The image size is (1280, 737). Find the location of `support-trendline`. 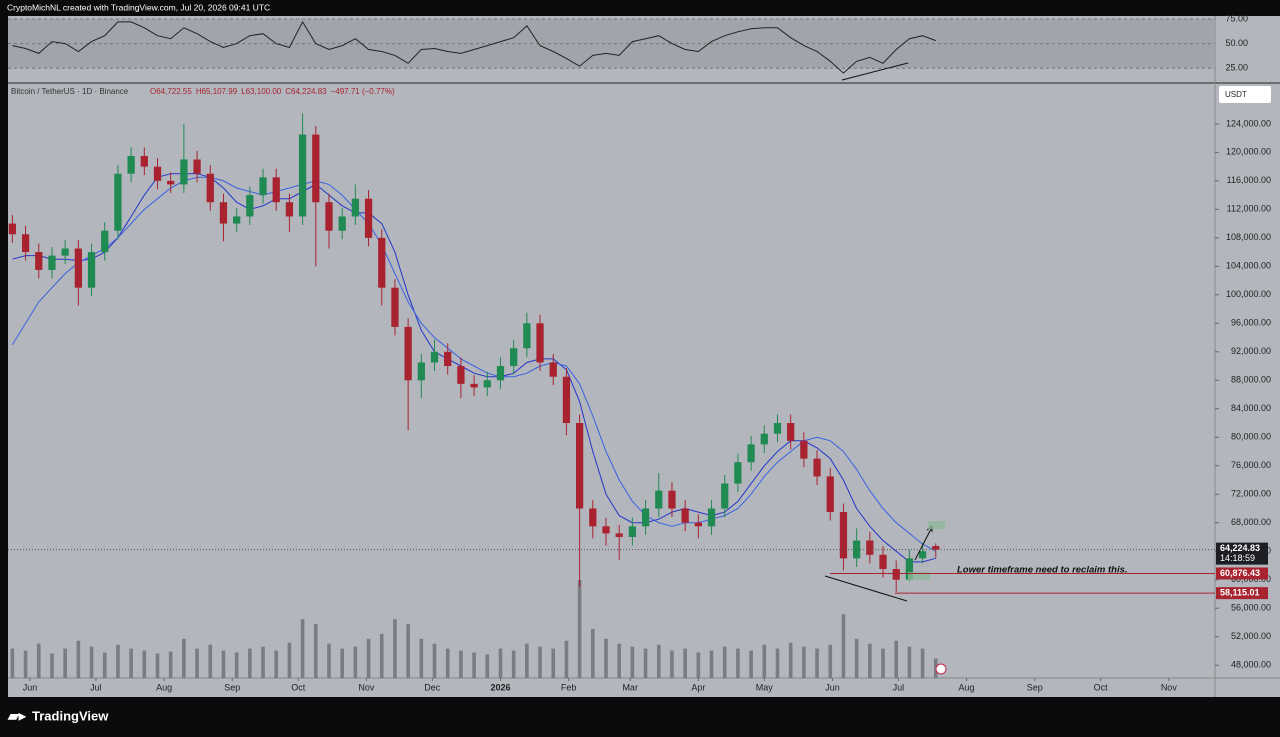

support-trendline is located at coordinates (866, 588).